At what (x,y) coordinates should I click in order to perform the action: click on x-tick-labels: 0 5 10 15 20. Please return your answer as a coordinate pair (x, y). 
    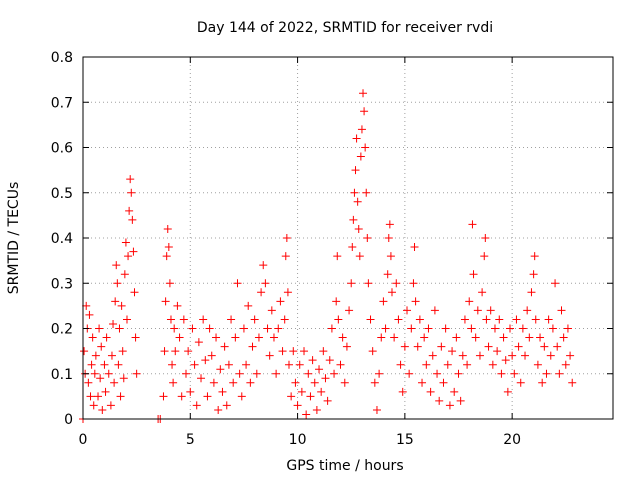
    Looking at the image, I should click on (300, 440).